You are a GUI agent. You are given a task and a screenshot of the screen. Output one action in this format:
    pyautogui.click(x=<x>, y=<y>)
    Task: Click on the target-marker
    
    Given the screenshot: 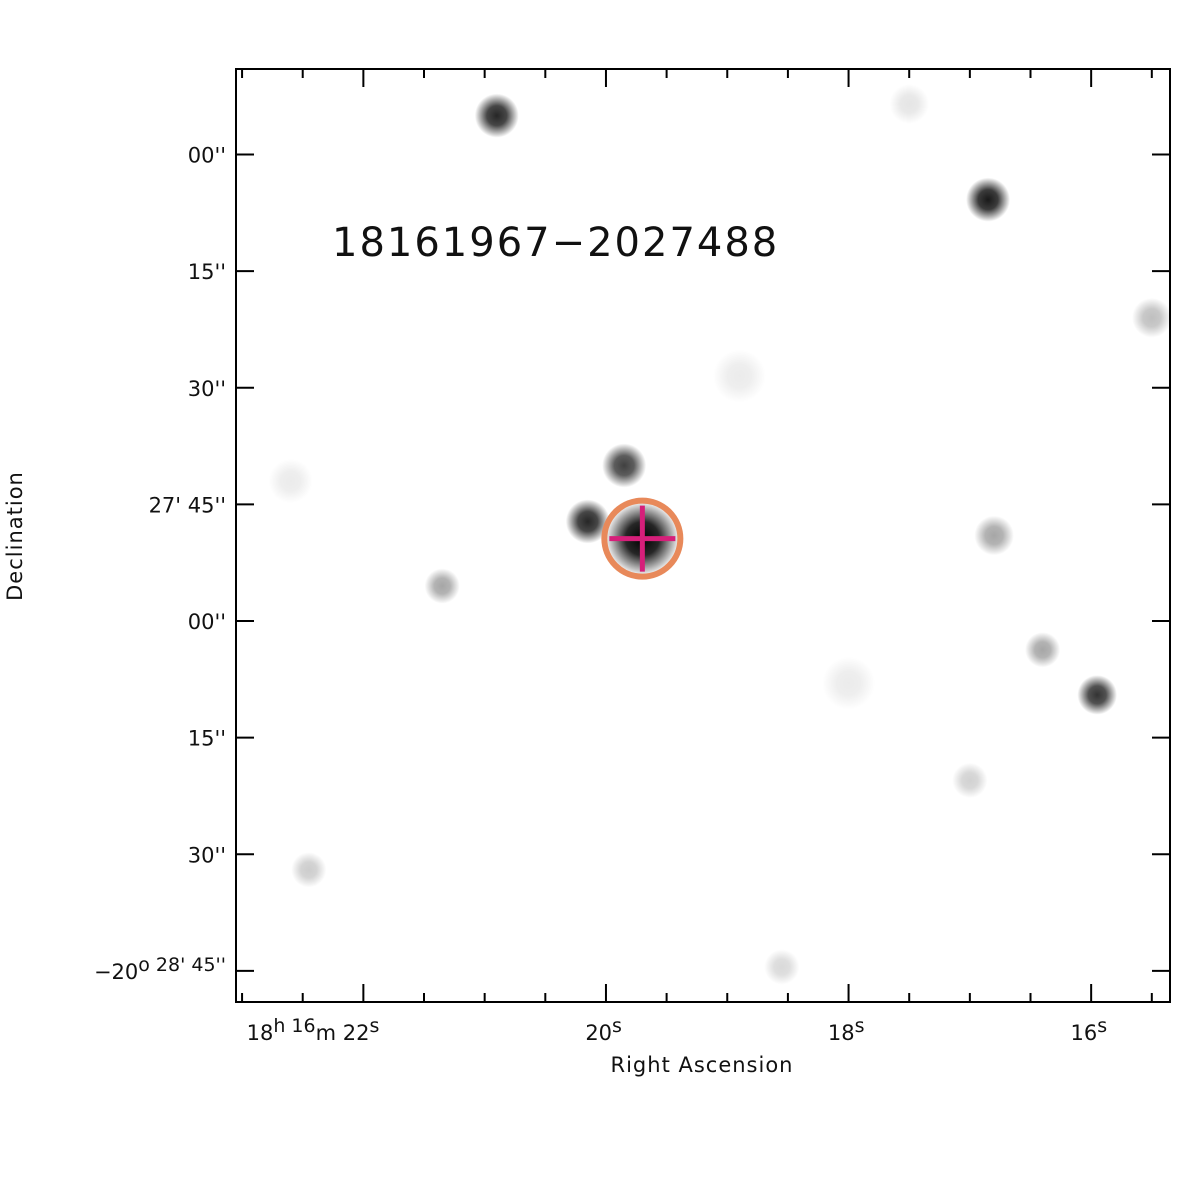 What is the action you would take?
    pyautogui.click(x=642, y=538)
    